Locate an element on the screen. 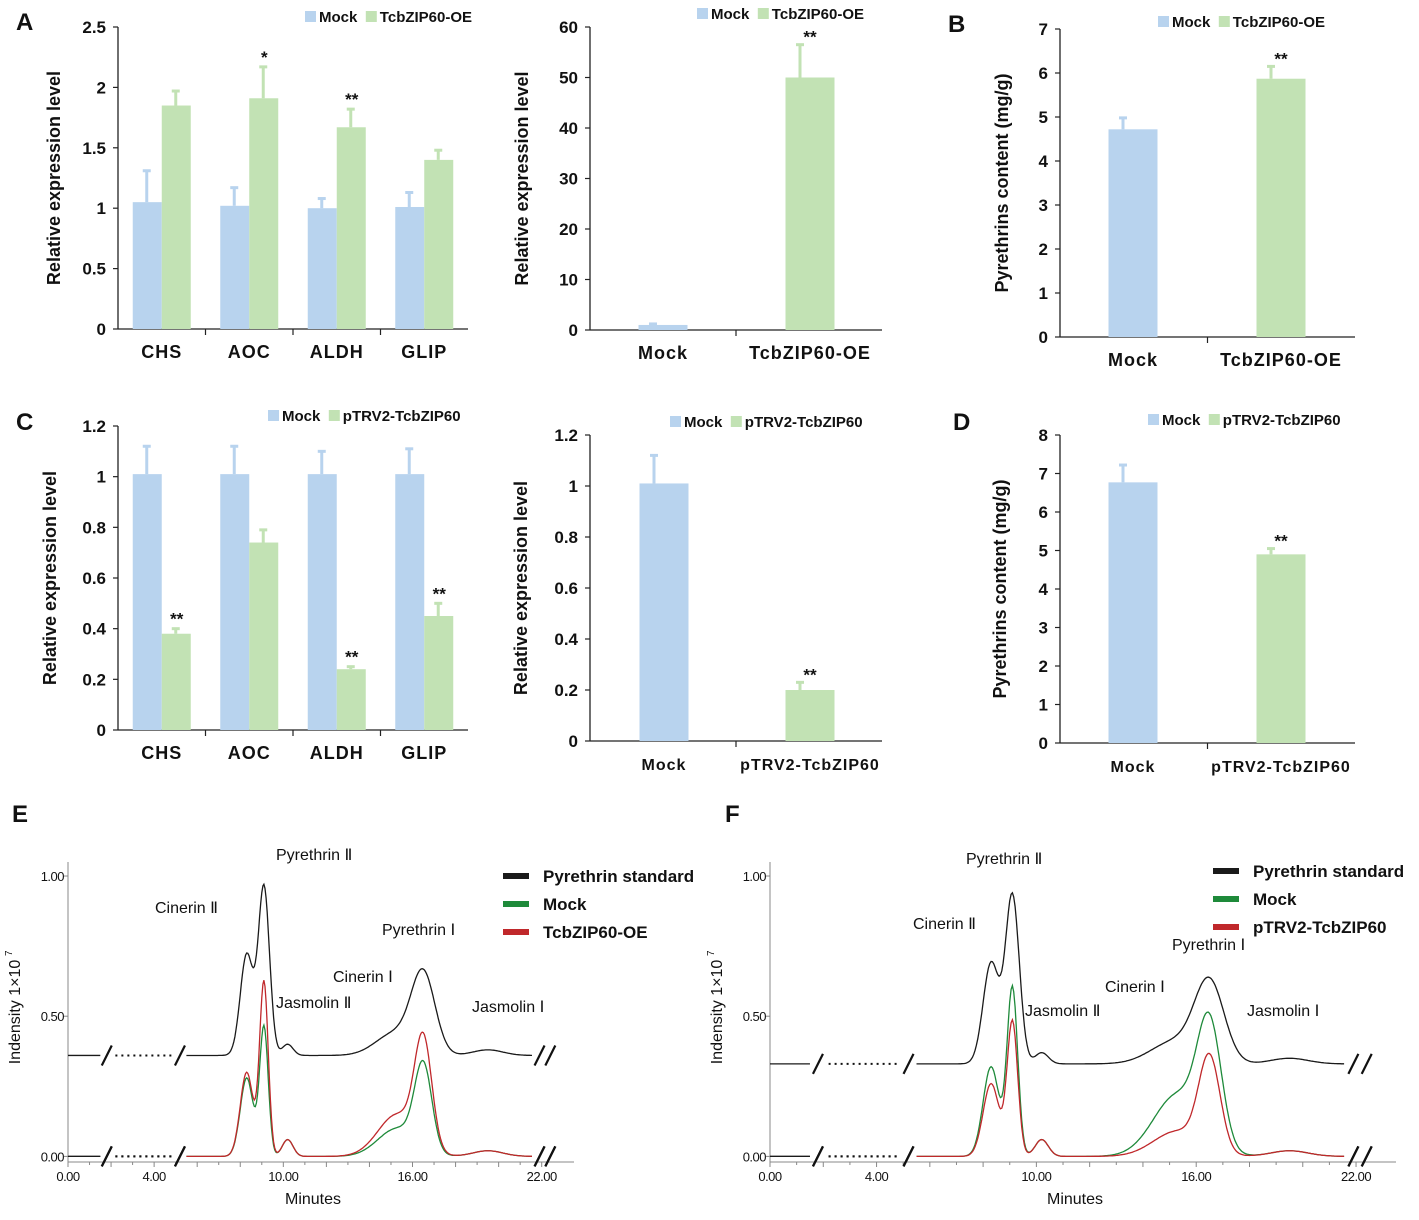  y-tick-label: 8 is located at coordinates (1043, 435).